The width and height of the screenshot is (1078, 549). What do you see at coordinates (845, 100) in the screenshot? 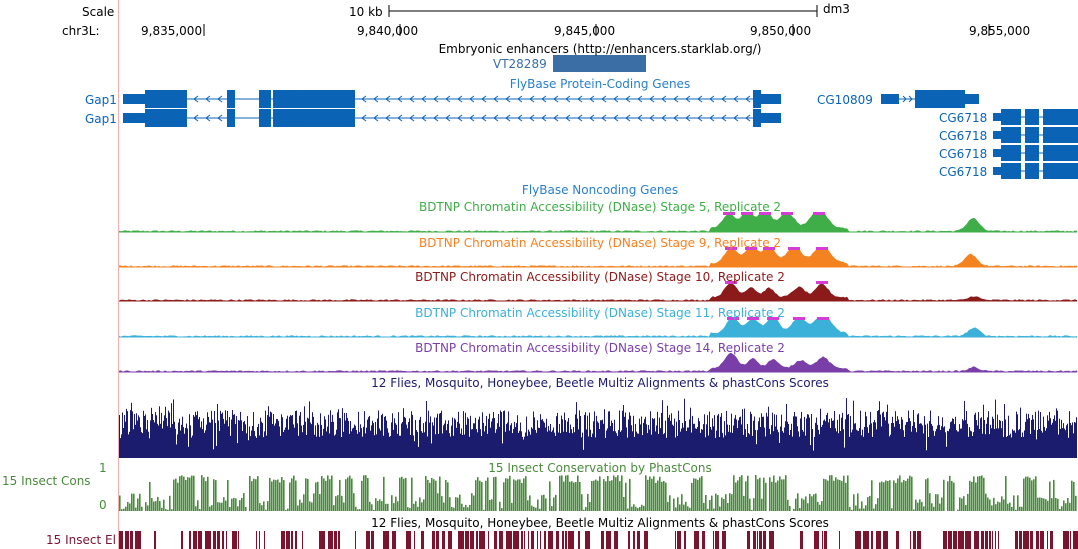
I see `gene-label-cg10809: CG10809` at bounding box center [845, 100].